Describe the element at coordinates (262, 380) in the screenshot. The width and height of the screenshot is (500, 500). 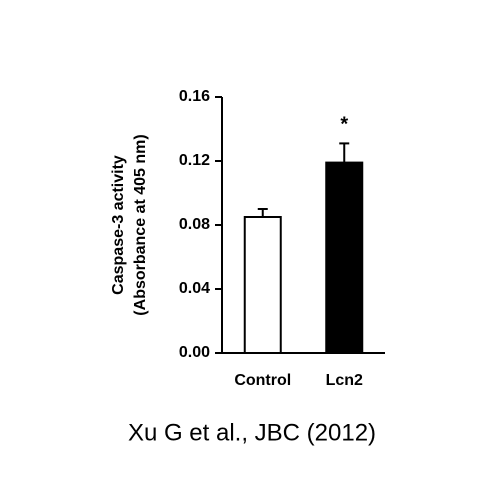
I see `x-tick-label: Control` at that location.